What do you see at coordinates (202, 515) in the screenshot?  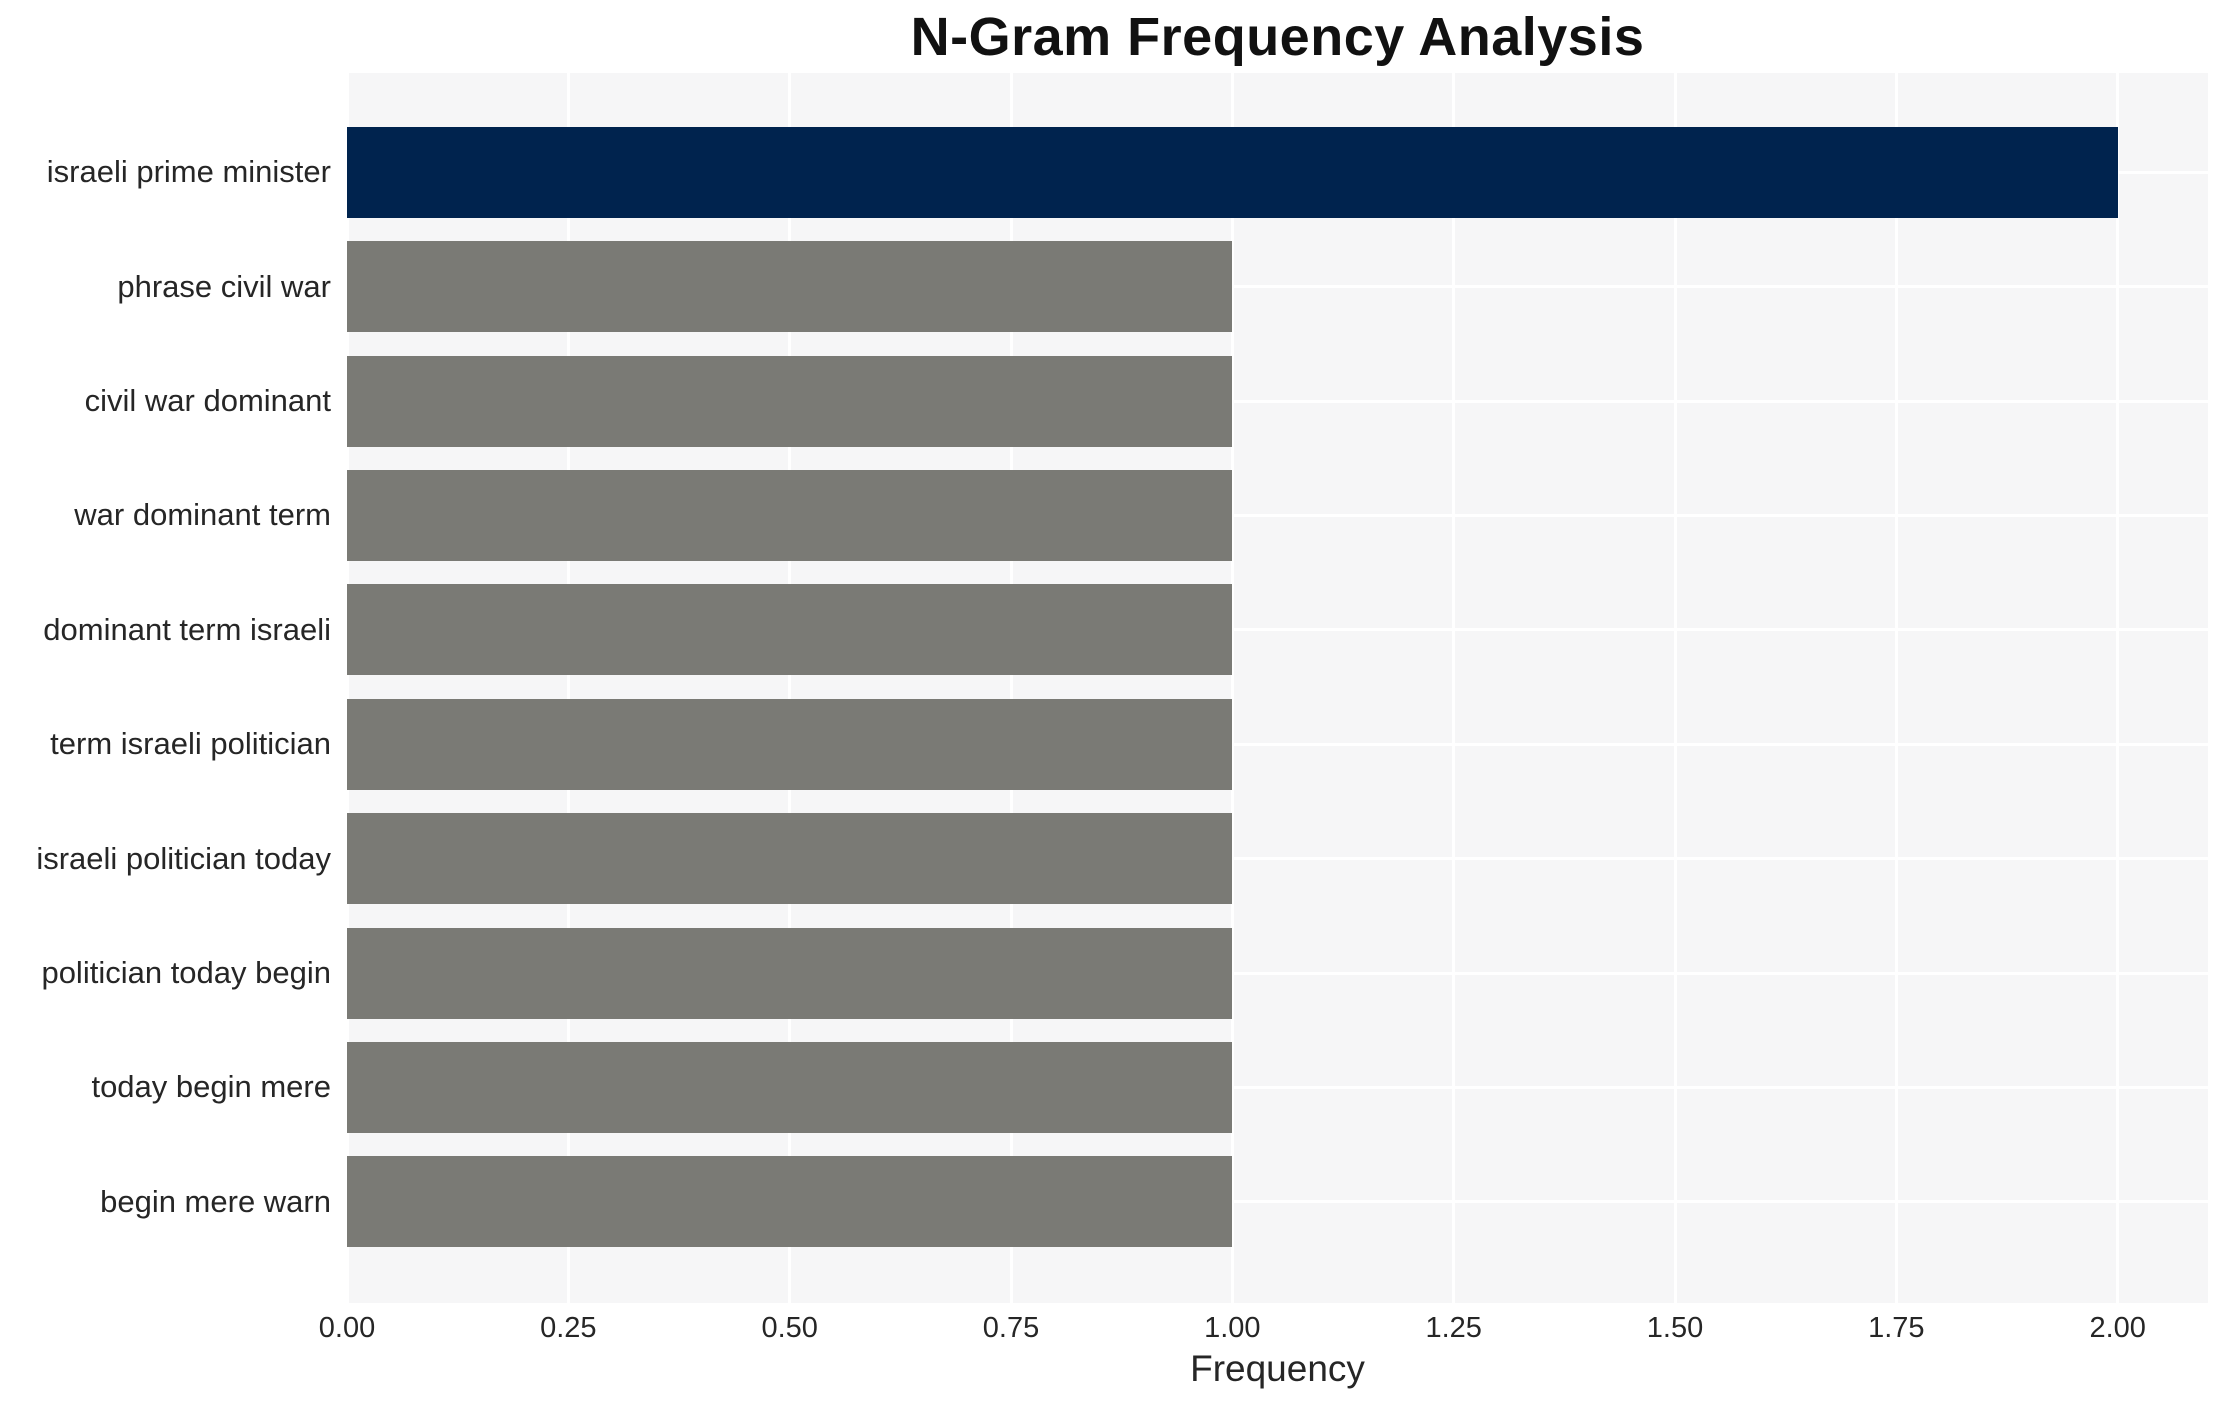 I see `y-axis-label: war dominant term` at bounding box center [202, 515].